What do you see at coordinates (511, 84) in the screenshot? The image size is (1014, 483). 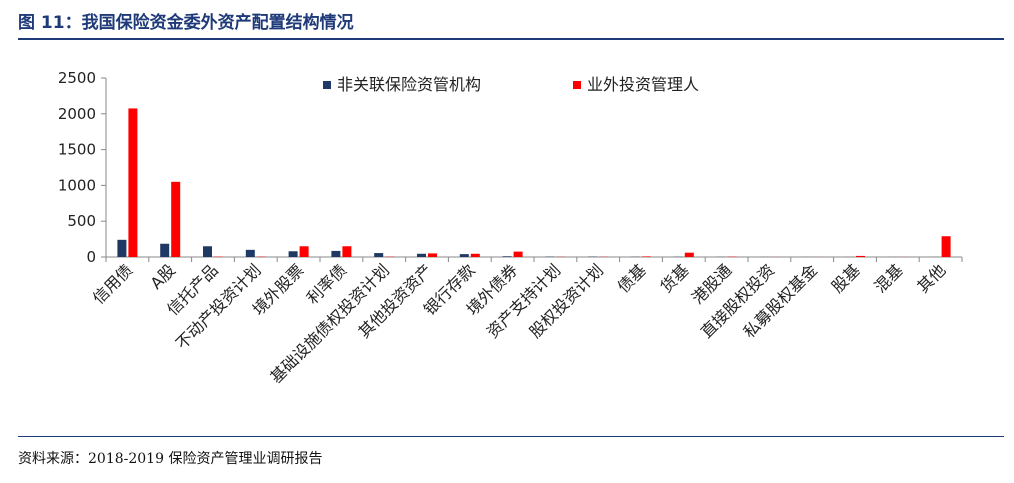 I see `legend: 非关联保险资管机构 业外投资管理人` at bounding box center [511, 84].